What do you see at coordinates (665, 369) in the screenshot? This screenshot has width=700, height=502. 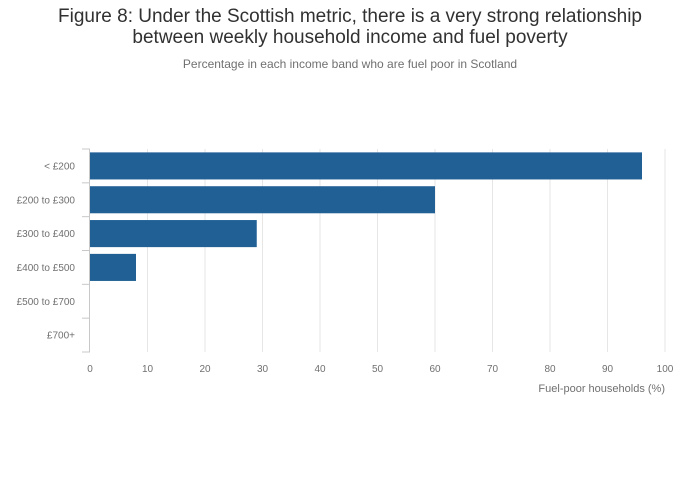 I see `x-tick-label: 100` at bounding box center [665, 369].